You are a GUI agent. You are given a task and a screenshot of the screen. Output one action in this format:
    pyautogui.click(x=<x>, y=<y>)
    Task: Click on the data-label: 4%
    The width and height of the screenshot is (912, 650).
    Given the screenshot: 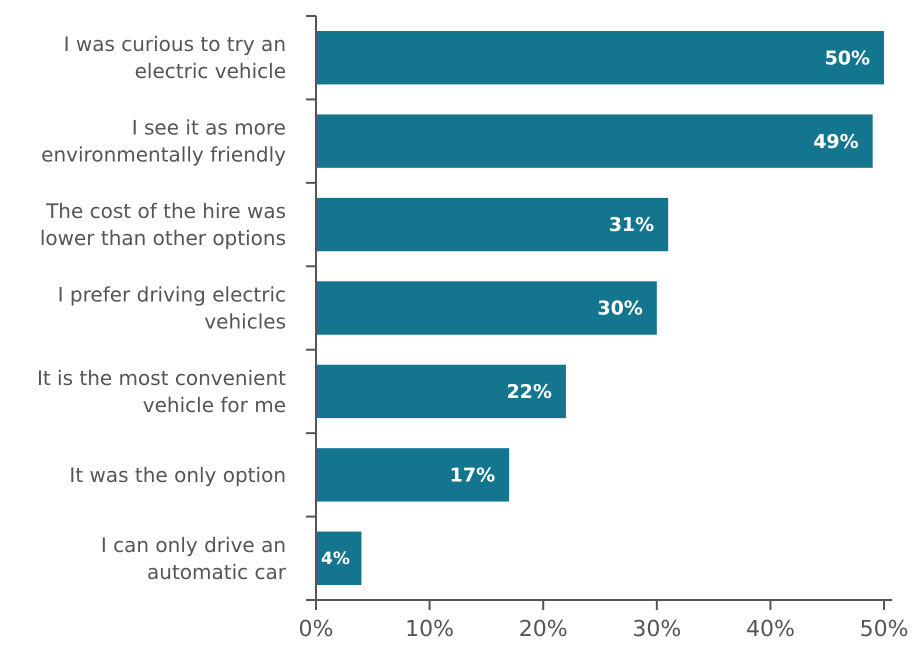 What is the action you would take?
    pyautogui.click(x=335, y=559)
    